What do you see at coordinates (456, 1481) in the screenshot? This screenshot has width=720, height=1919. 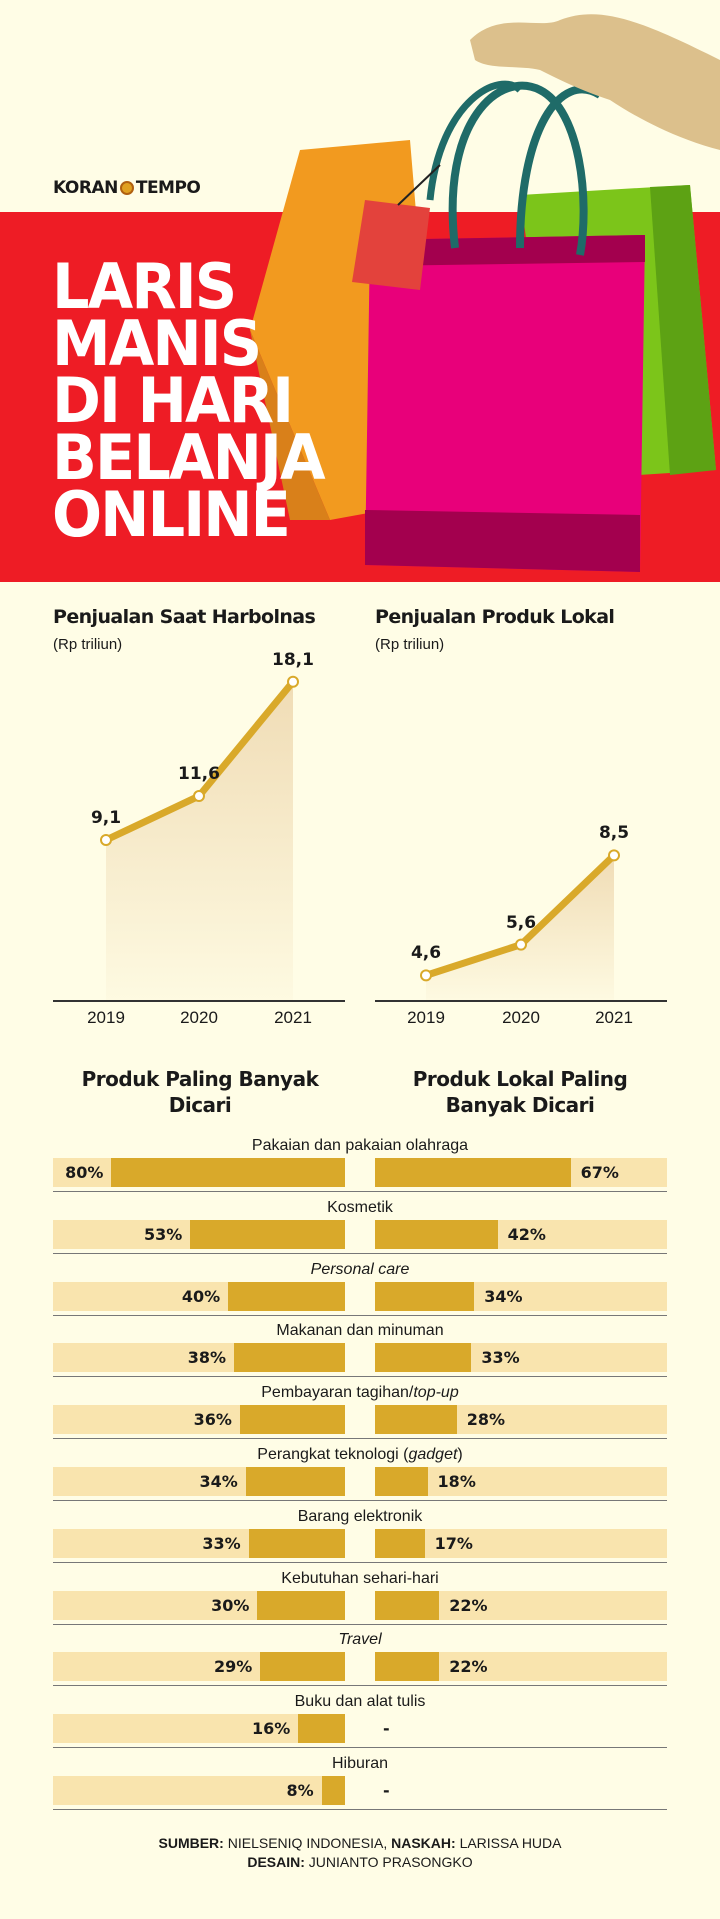 I see `bar-value-label: 18%` at bounding box center [456, 1481].